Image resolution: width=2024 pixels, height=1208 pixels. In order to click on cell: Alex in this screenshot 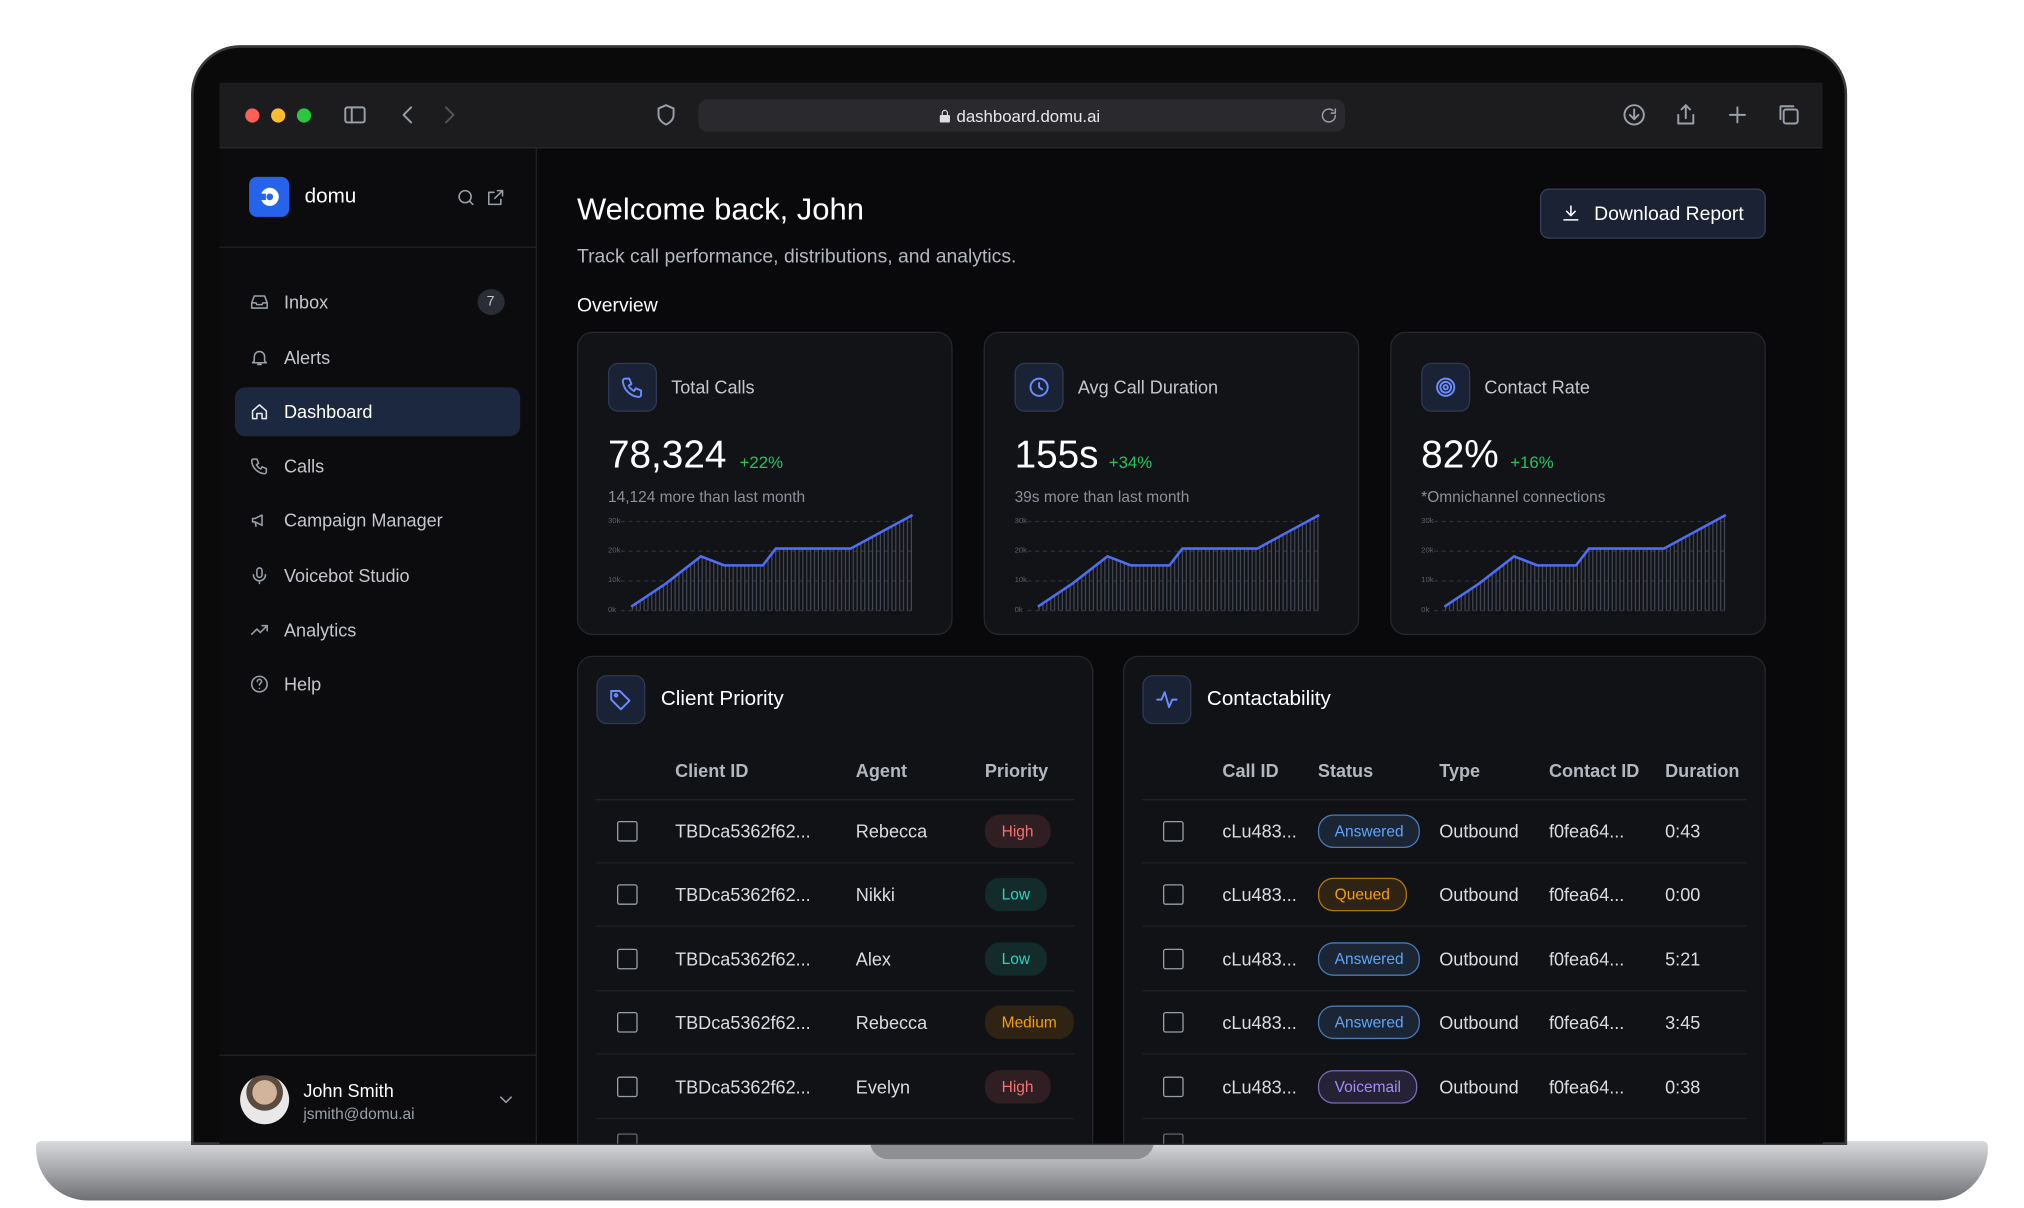, I will do `click(873, 959)`.